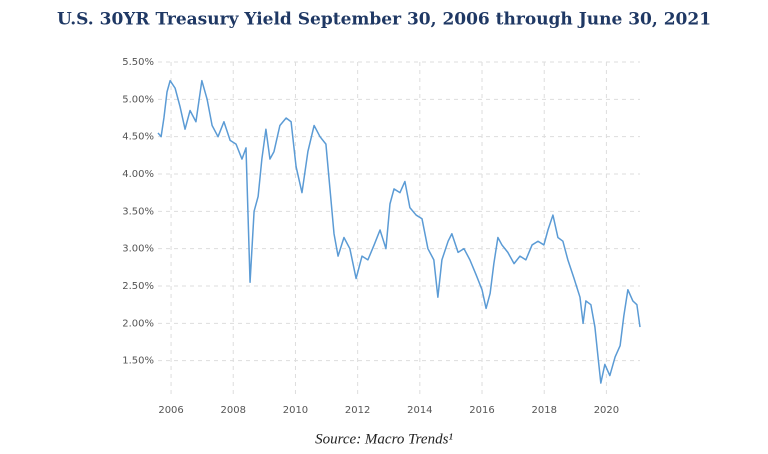 The height and width of the screenshot is (454, 768). What do you see at coordinates (138, 99) in the screenshot?
I see `y-tick-label: 5.00%` at bounding box center [138, 99].